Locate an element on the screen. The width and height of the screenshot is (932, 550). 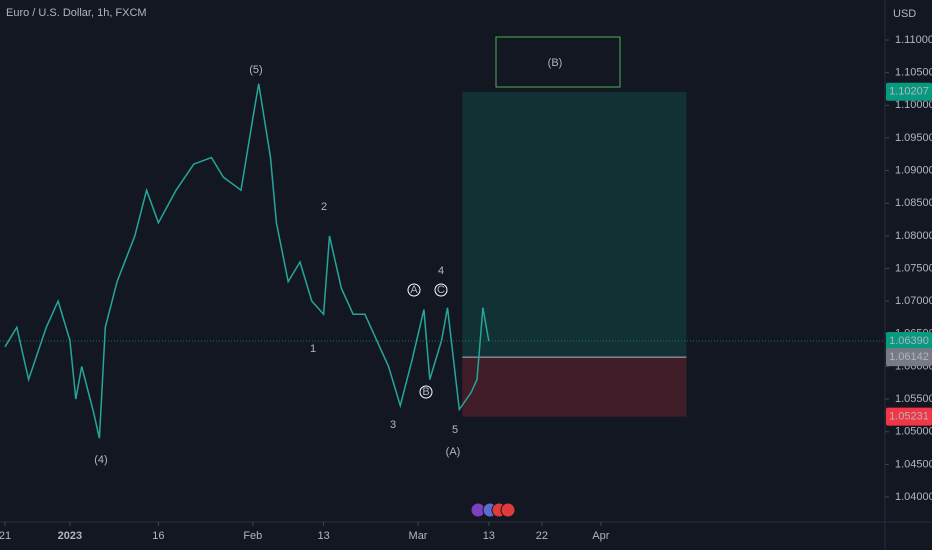
price-label: 1.05231 is located at coordinates (909, 417).